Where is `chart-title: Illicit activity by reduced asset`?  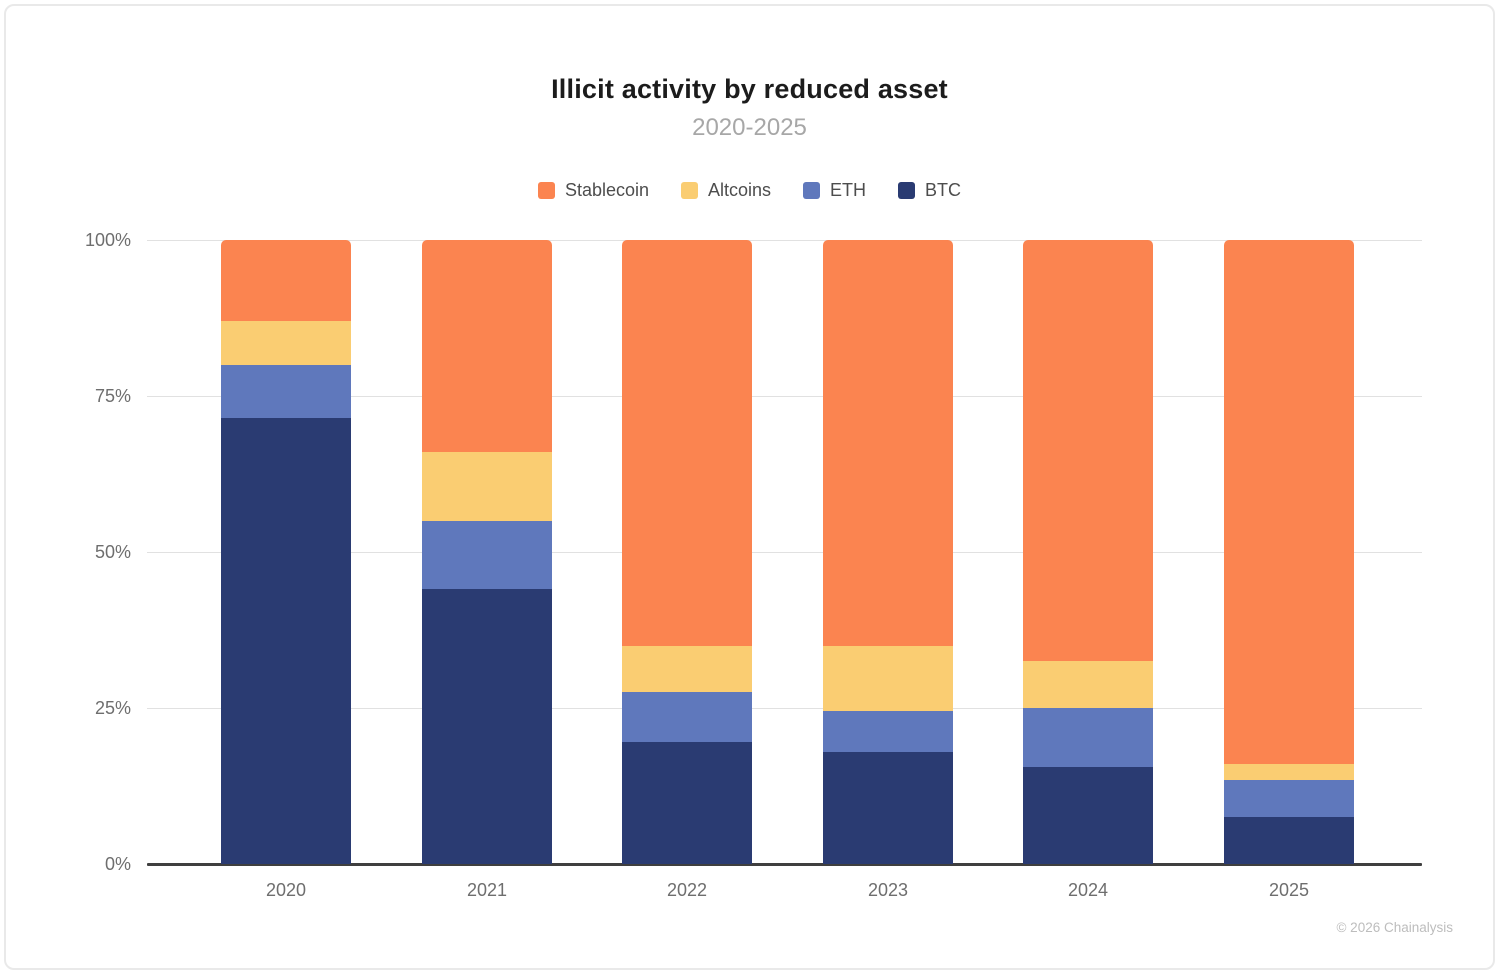
chart-title: Illicit activity by reduced asset is located at coordinates (749, 89).